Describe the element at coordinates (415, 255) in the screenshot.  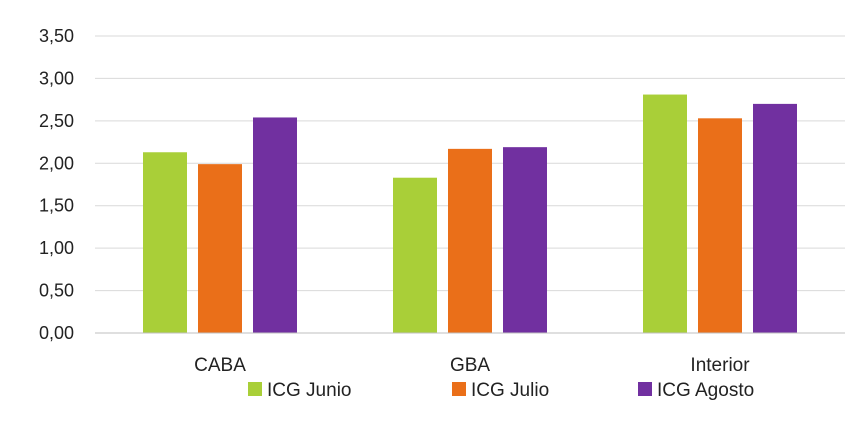
I see `bar-gba-icg-junio` at that location.